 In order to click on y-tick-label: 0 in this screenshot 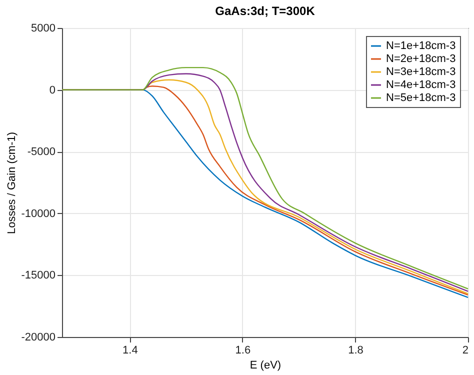, I will do `click(52, 90)`.